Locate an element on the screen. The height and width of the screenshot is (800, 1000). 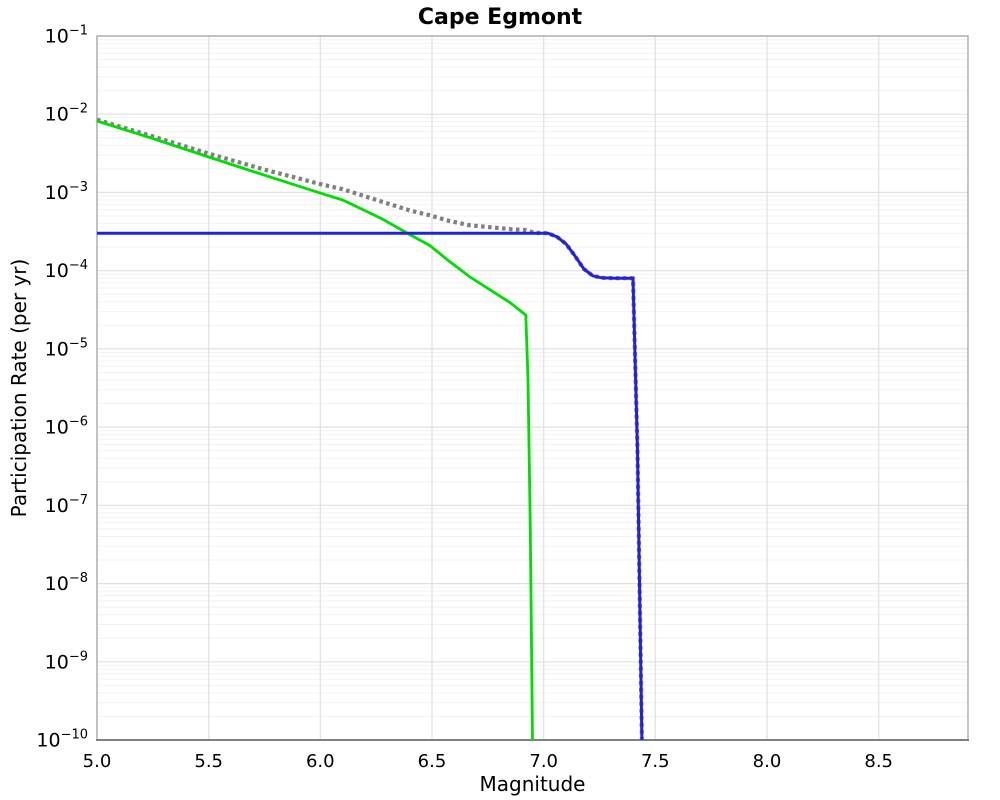
y-tick-label: 10⁻¹ is located at coordinates (66, 36).